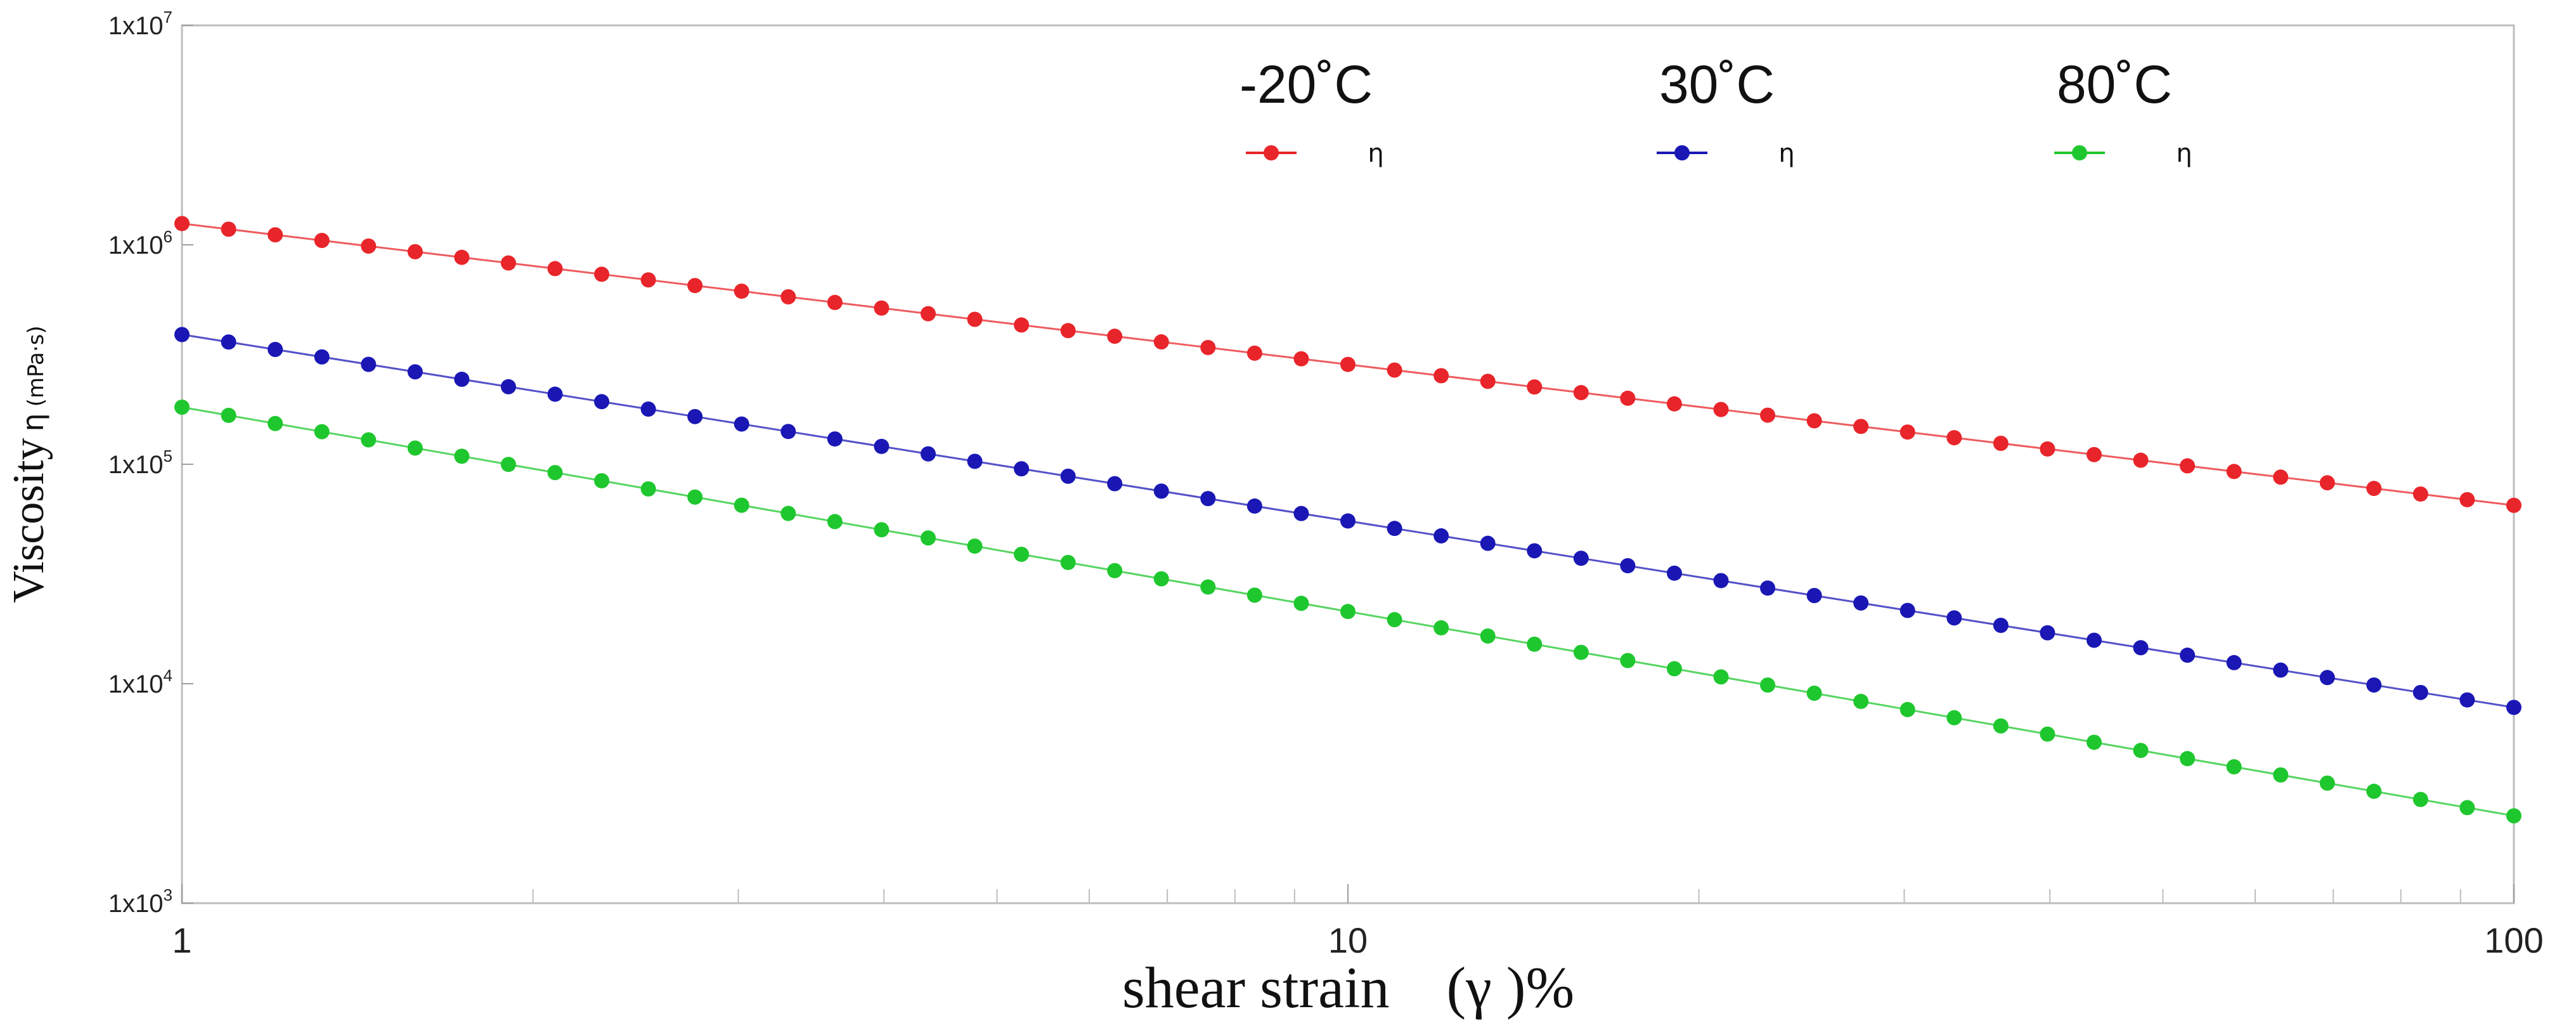 This screenshot has height=1030, width=2576. Describe the element at coordinates (1682, 152) in the screenshot. I see `legend-marker` at that location.